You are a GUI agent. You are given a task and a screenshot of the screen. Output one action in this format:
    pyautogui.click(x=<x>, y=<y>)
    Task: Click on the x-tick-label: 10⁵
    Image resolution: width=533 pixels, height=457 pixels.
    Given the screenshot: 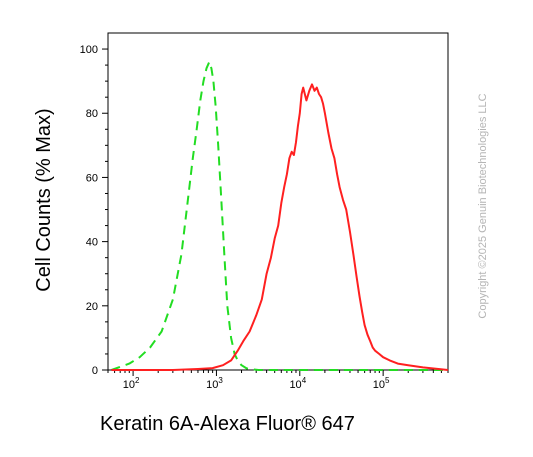 What is the action you would take?
    pyautogui.click(x=381, y=383)
    